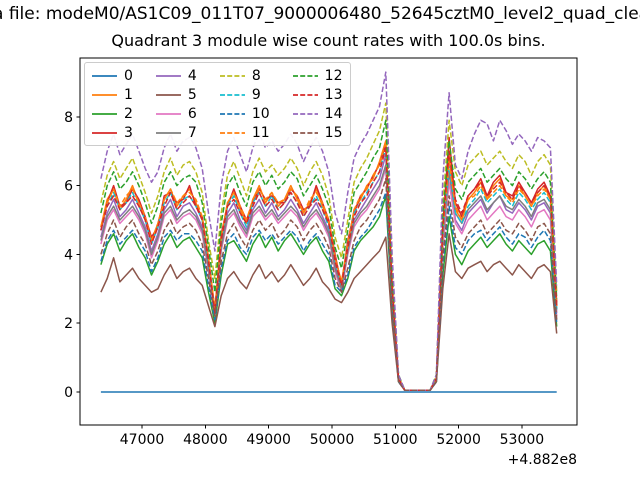 The width and height of the screenshot is (640, 480). What do you see at coordinates (68, 324) in the screenshot?
I see `y-tick-label: 2` at bounding box center [68, 324].